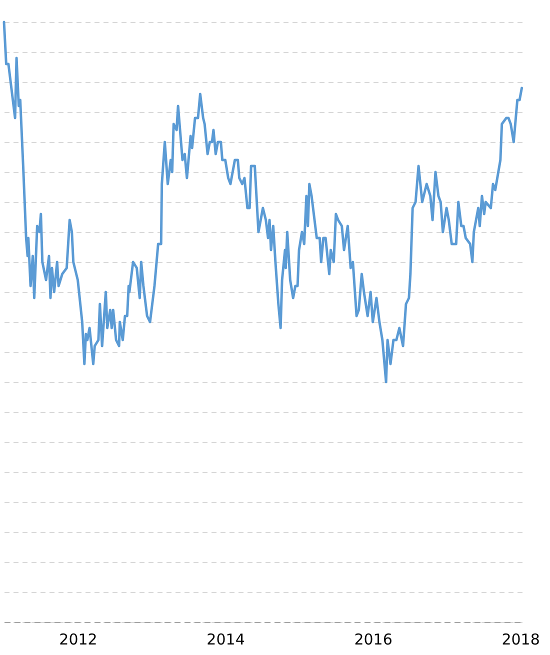  What do you see at coordinates (373, 639) in the screenshot?
I see `x-tick-label: 2016` at bounding box center [373, 639].